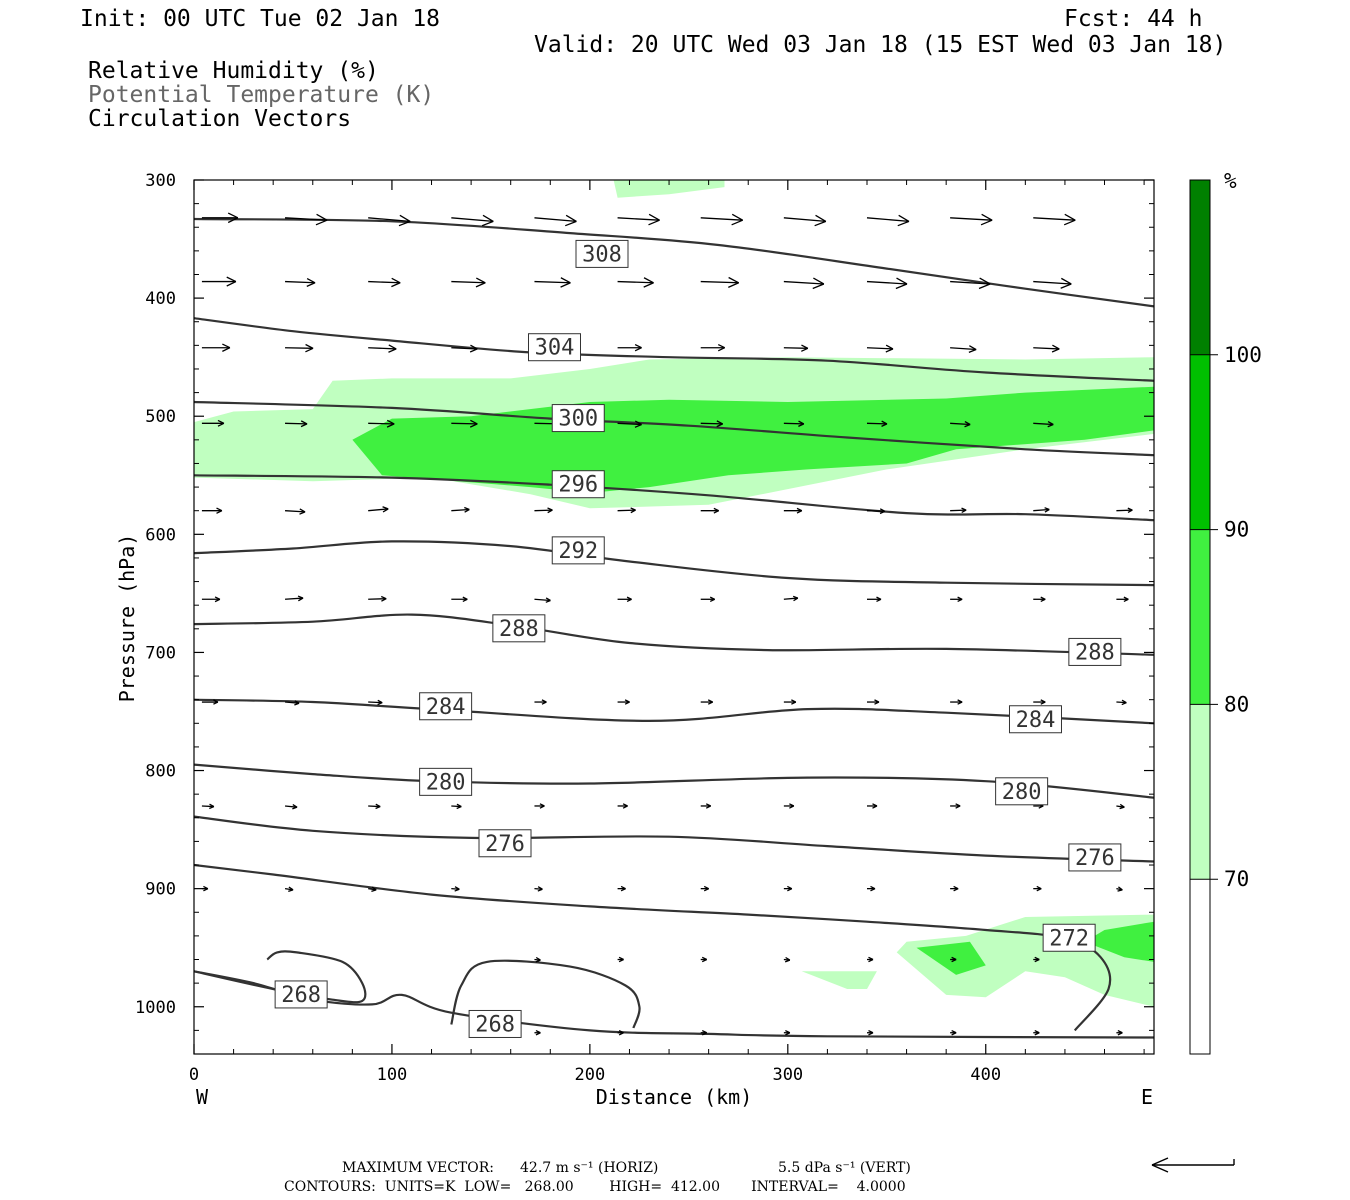 The width and height of the screenshot is (1350, 1200). I want to click on field-vectors: Circulation Vectors, so click(219, 119).